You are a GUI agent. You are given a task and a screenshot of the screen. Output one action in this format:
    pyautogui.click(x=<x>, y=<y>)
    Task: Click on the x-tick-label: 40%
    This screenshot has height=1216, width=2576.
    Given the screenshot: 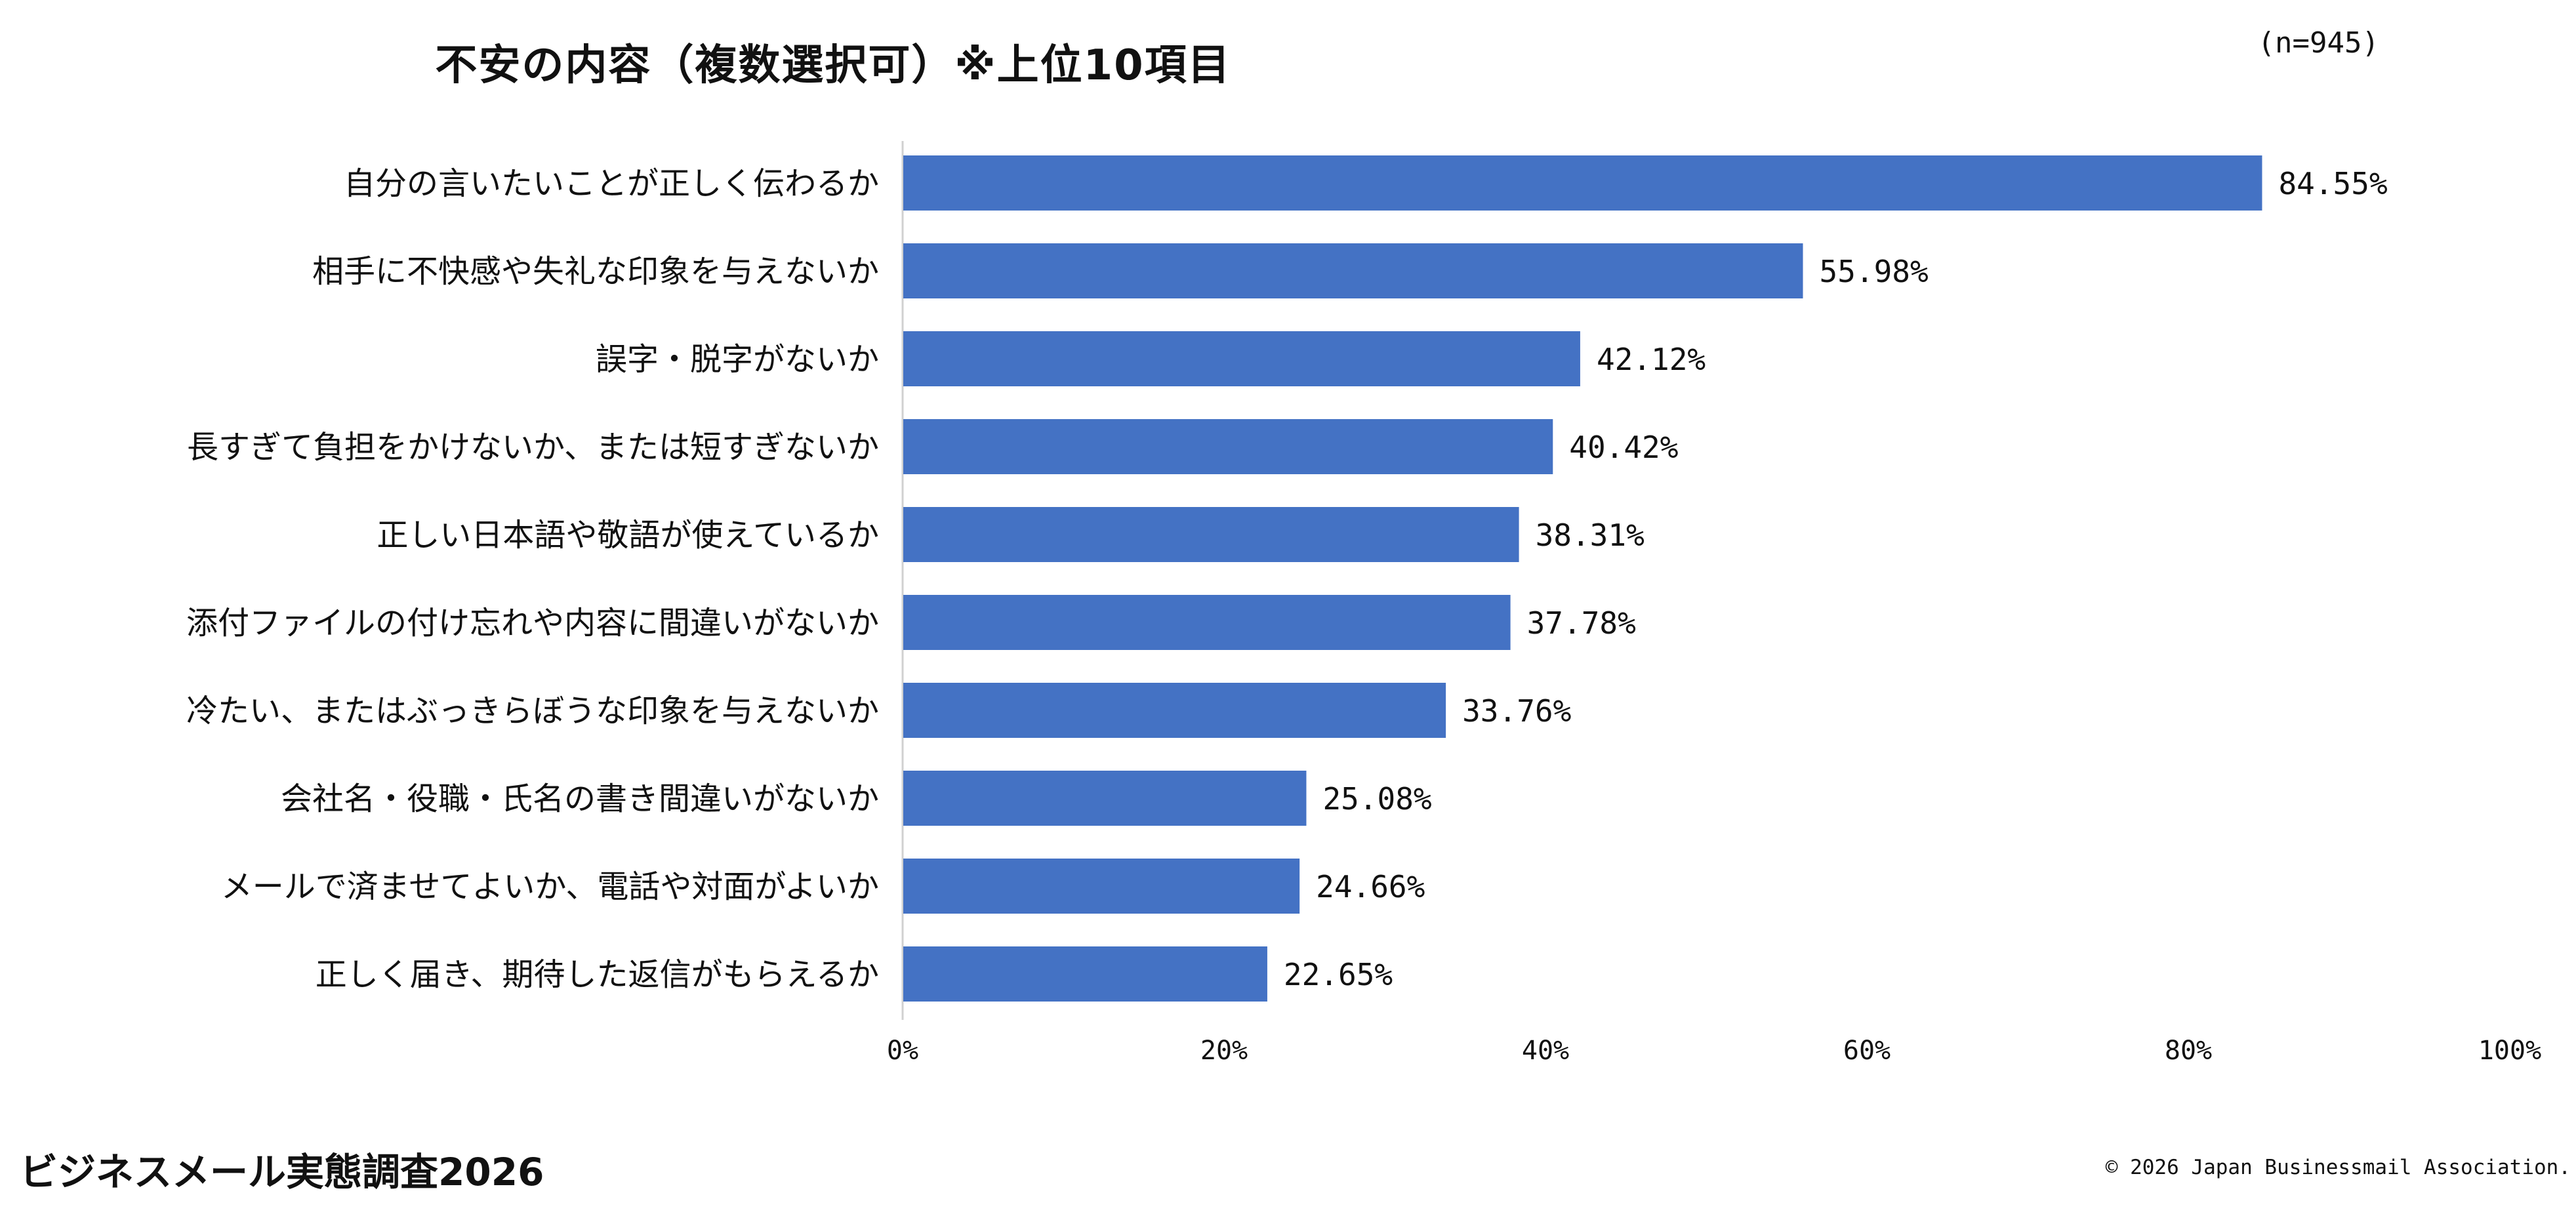 What is the action you would take?
    pyautogui.click(x=1545, y=1051)
    